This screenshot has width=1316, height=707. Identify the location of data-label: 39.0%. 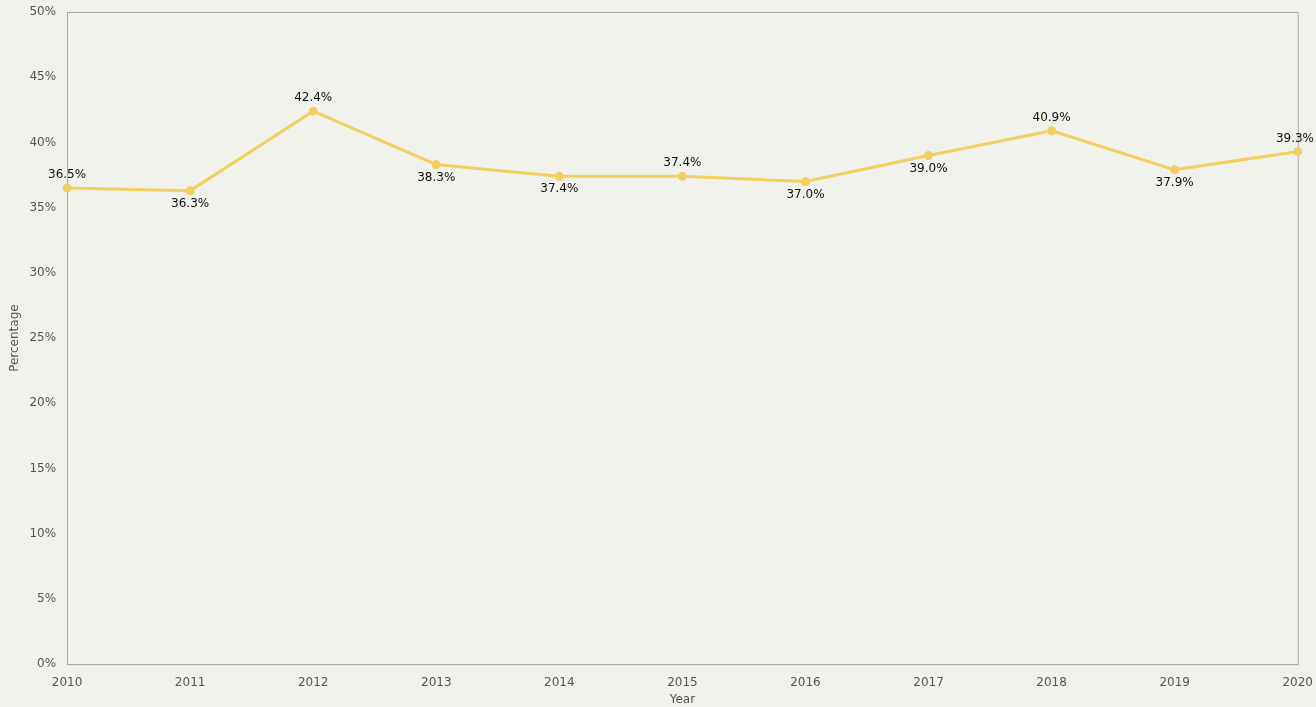
(928, 167).